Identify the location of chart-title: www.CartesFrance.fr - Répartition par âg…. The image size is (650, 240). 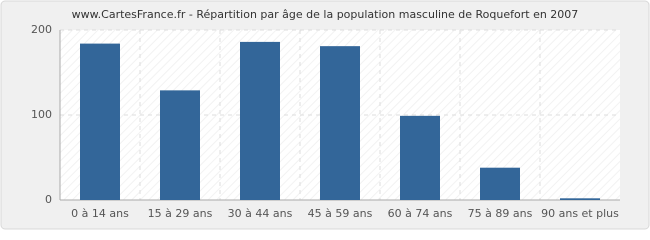
(325, 14).